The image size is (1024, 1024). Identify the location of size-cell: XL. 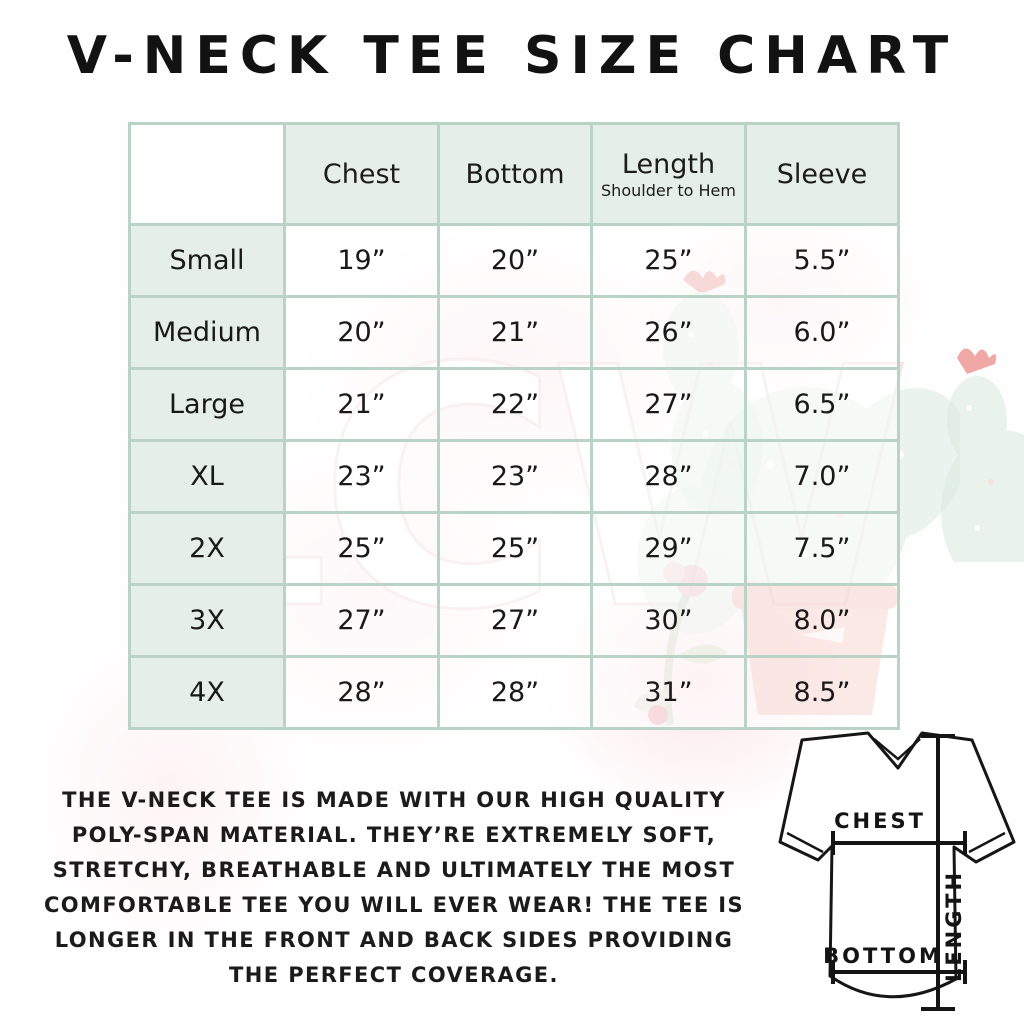
(207, 476).